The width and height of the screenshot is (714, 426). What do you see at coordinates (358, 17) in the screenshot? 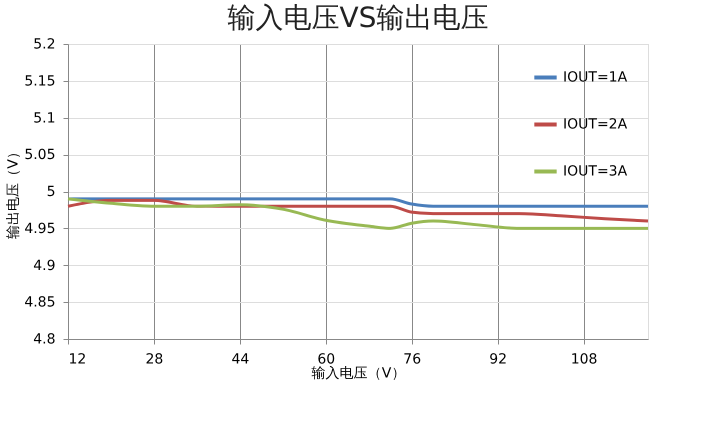
I see `chart-title: 输入电压VS输出电压` at bounding box center [358, 17].